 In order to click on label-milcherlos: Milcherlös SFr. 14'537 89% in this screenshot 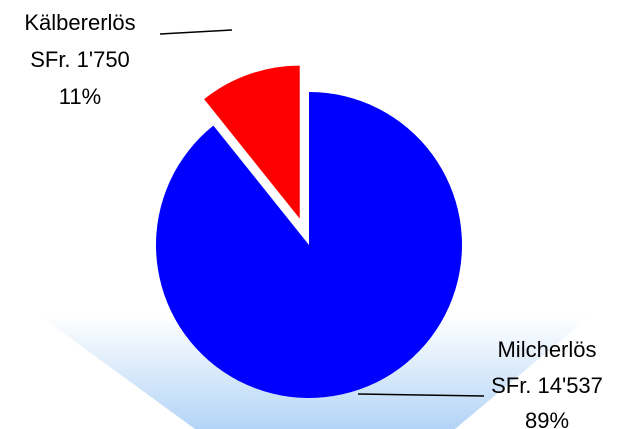, I will do `click(547, 383)`.